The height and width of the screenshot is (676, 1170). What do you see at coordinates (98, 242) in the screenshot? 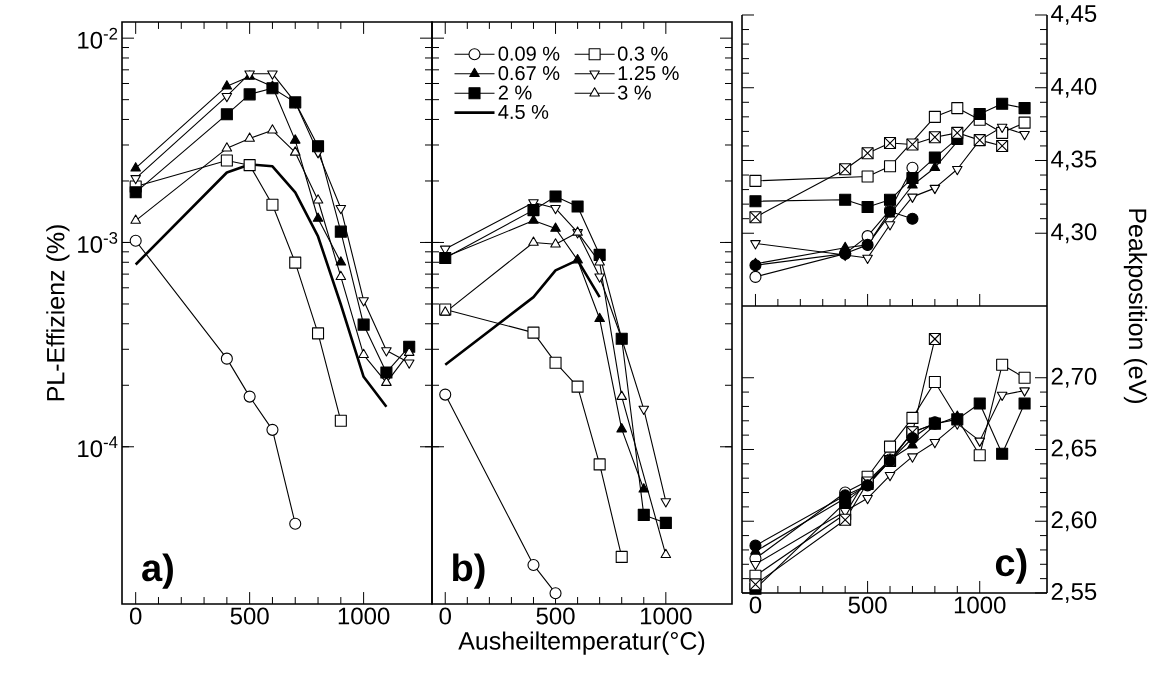
I see `y-tick-label: 10$^{-3}$` at bounding box center [98, 242].